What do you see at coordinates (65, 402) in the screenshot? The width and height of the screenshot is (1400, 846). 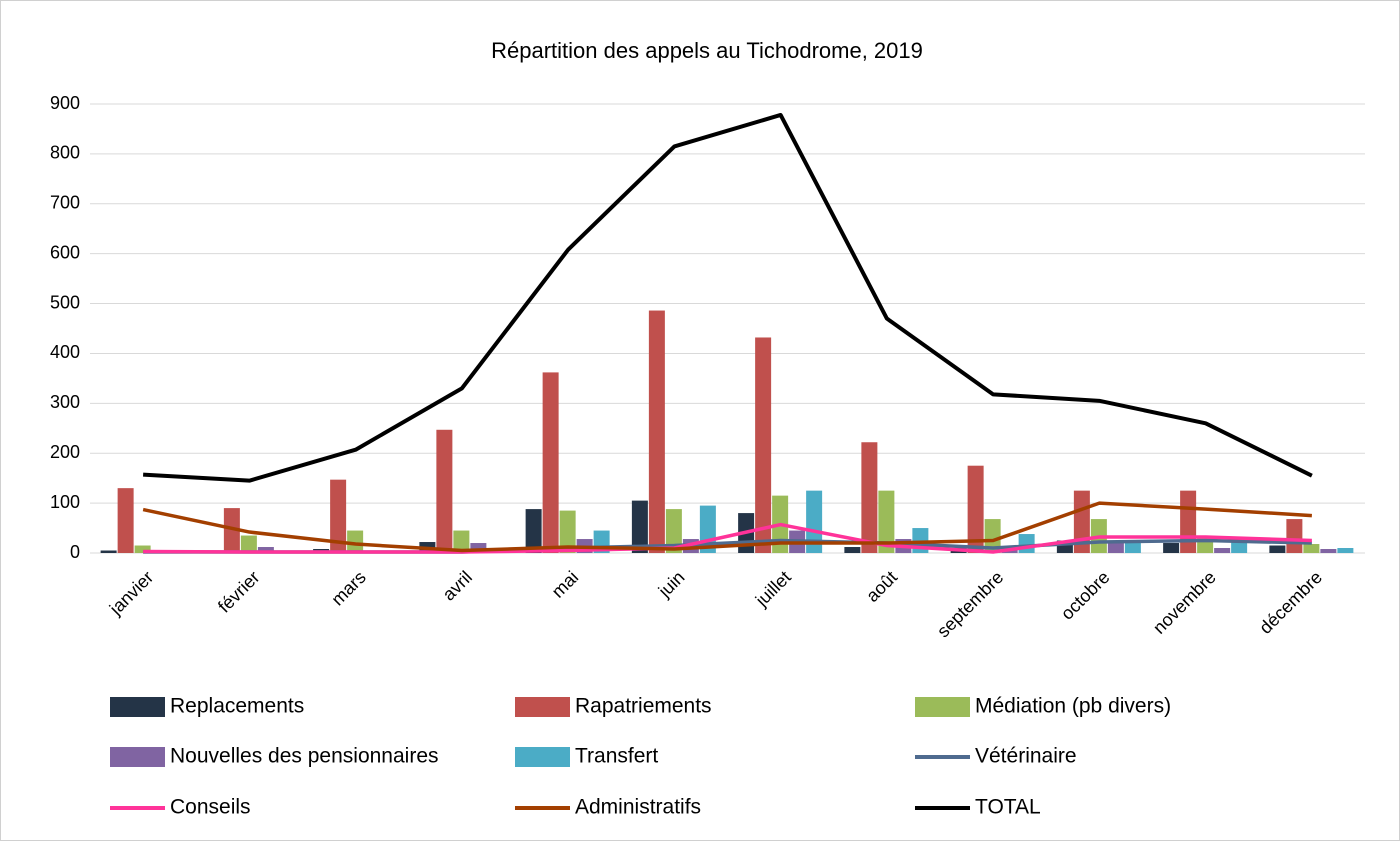 I see `y-tick-label: 300` at bounding box center [65, 402].